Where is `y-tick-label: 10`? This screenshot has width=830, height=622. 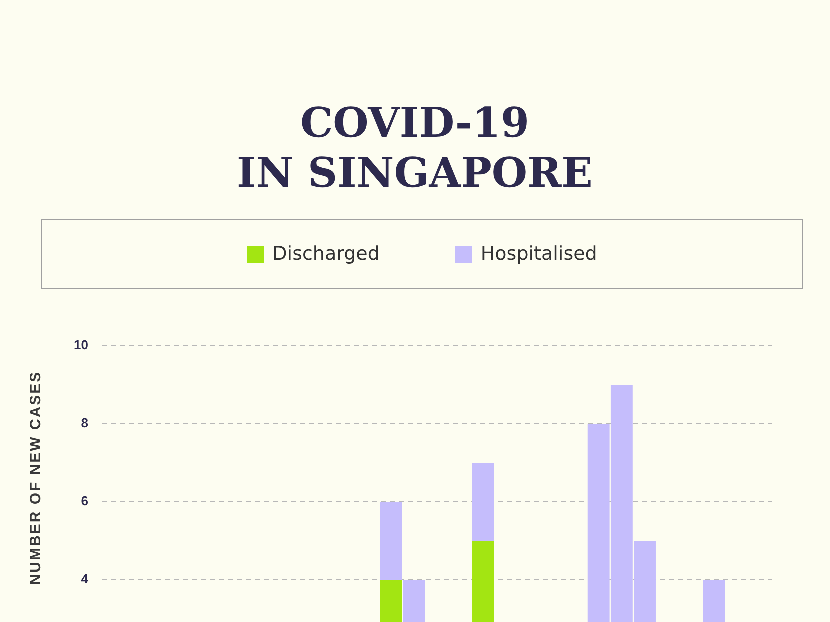 y-tick-label: 10 is located at coordinates (81, 345).